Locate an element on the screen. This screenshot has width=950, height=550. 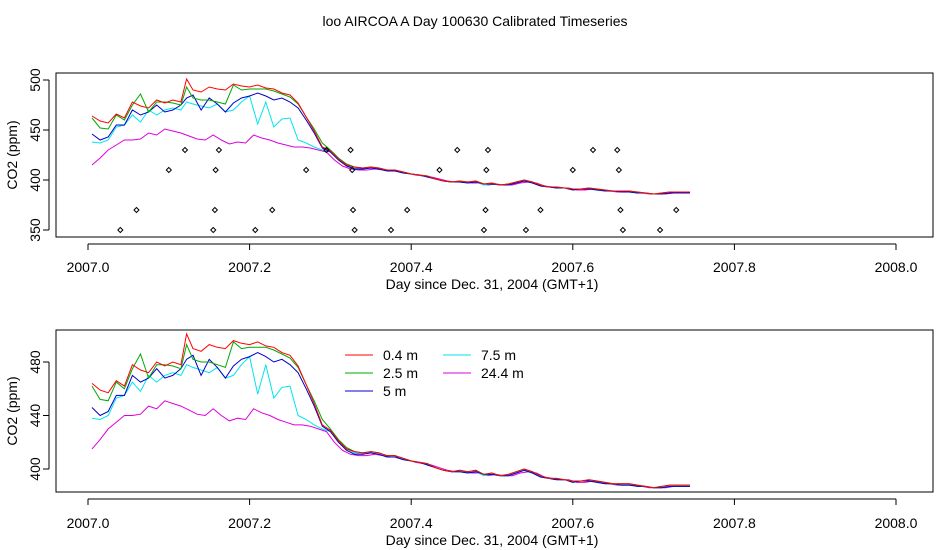
series-line-7-5-m is located at coordinates (390, 145).